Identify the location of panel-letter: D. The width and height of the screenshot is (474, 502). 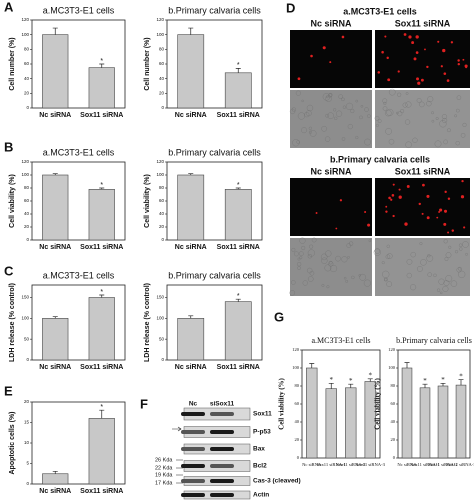
(290, 7).